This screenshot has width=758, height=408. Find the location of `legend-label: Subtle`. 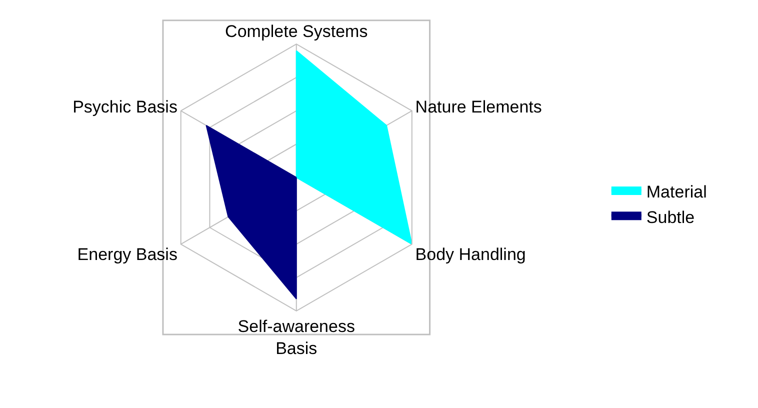

legend-label: Subtle is located at coordinates (670, 217).